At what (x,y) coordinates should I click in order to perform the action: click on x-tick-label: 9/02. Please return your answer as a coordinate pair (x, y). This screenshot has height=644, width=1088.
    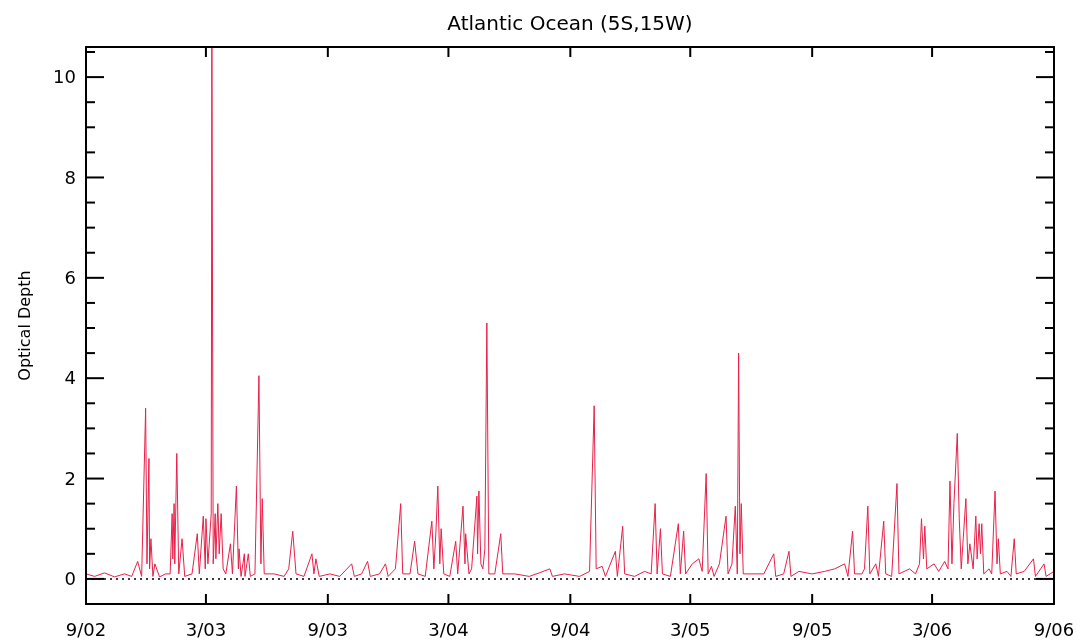
    Looking at the image, I should click on (86, 629).